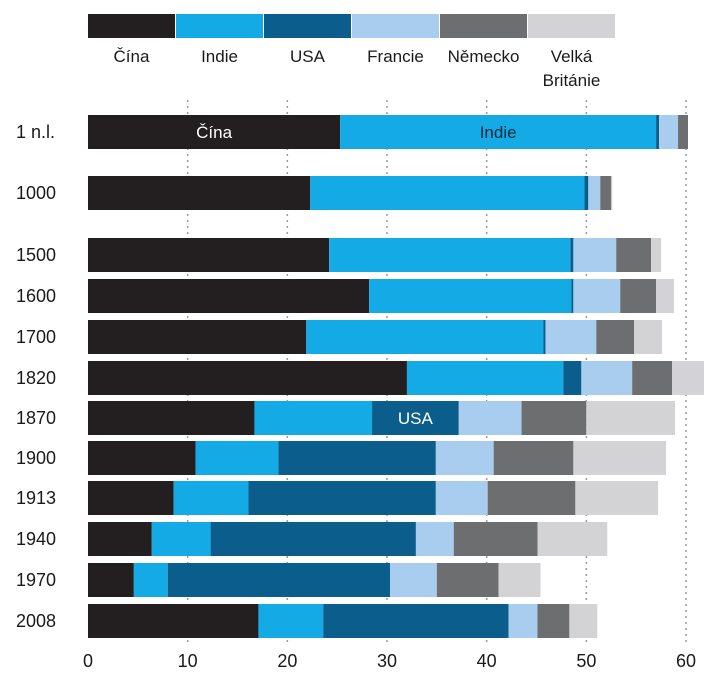  Describe the element at coordinates (634, 255) in the screenshot. I see `bar-1500-nemecko` at that location.